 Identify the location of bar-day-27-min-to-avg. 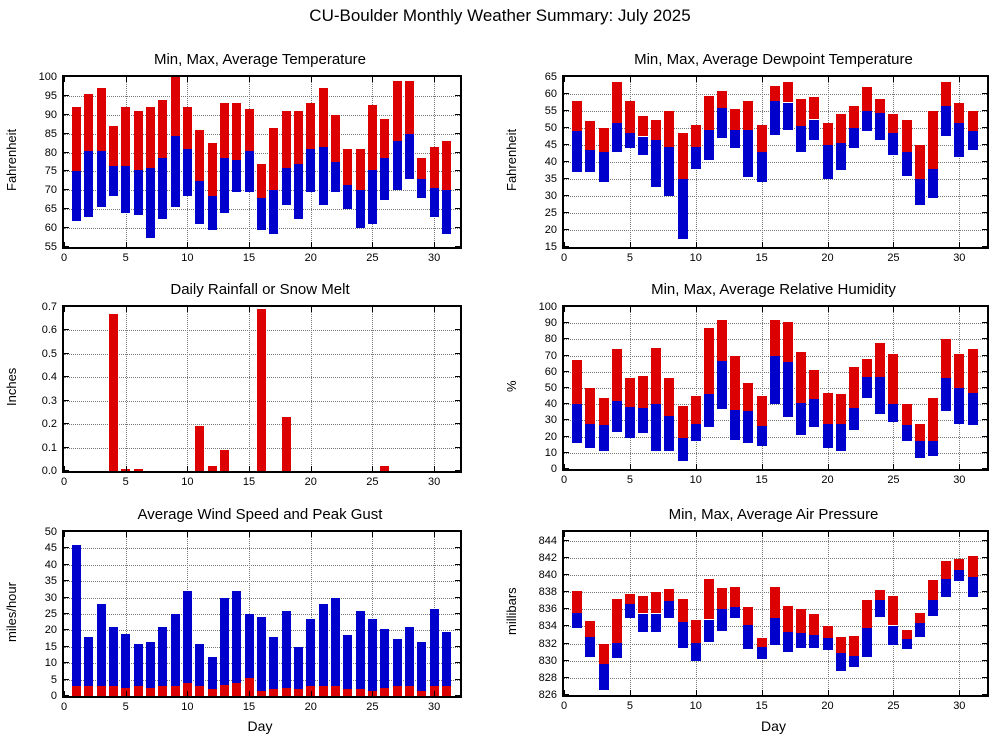
(919, 192).